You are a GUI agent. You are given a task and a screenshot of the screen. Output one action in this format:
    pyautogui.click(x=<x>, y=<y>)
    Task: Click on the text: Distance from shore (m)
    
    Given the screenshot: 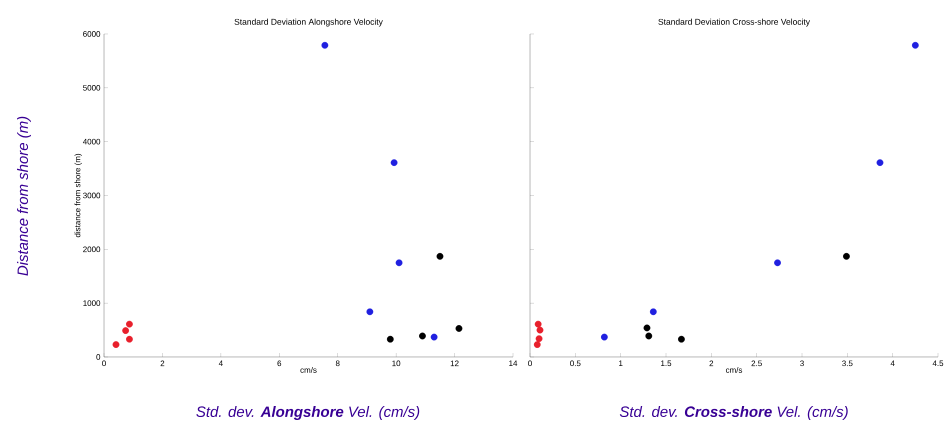 What is the action you would take?
    pyautogui.click(x=24, y=196)
    